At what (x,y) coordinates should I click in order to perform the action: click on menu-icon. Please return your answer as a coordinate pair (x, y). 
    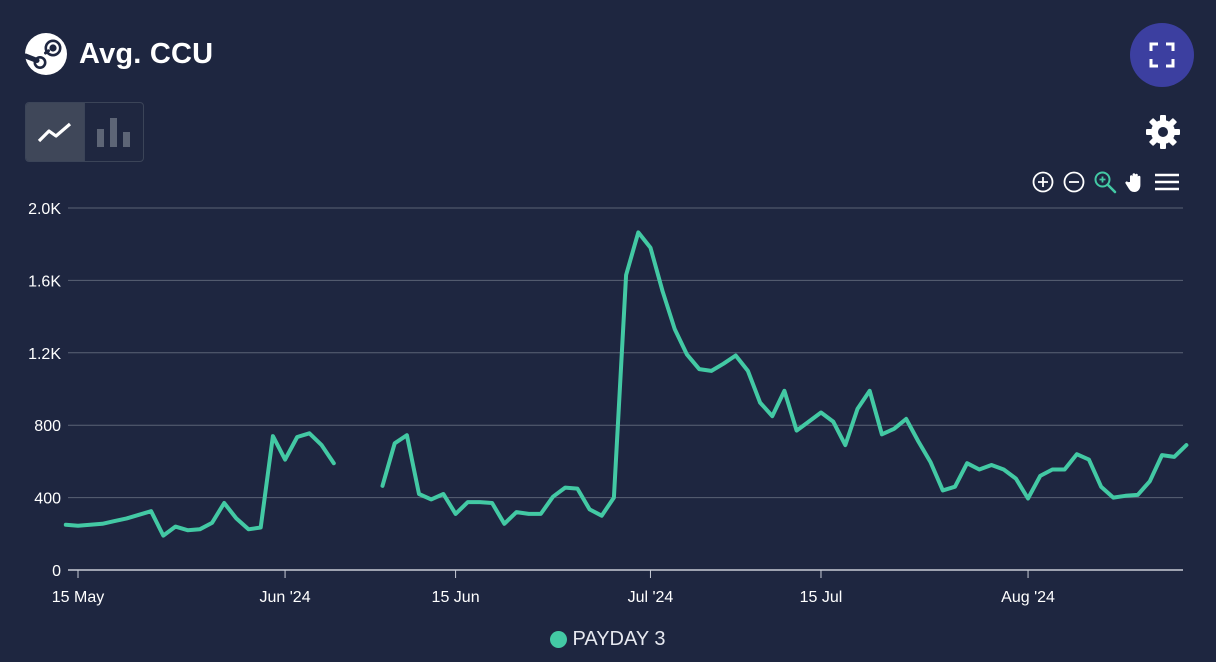
    Looking at the image, I should click on (1167, 182).